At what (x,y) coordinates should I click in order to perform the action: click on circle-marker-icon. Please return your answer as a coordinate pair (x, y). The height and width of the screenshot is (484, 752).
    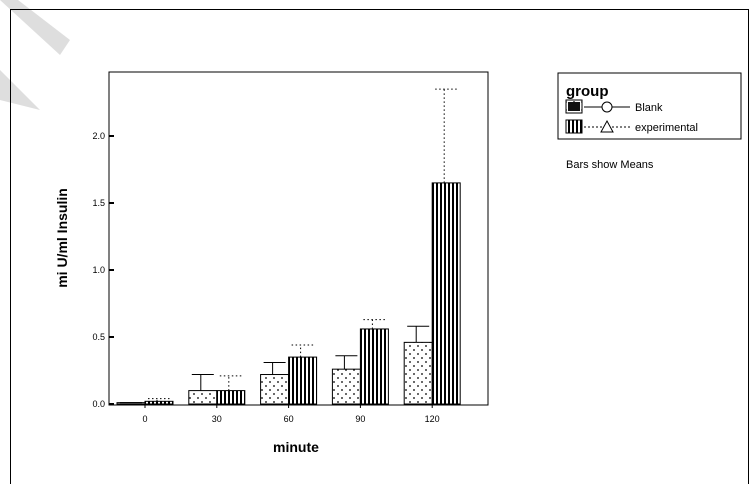
    Looking at the image, I should click on (607, 107).